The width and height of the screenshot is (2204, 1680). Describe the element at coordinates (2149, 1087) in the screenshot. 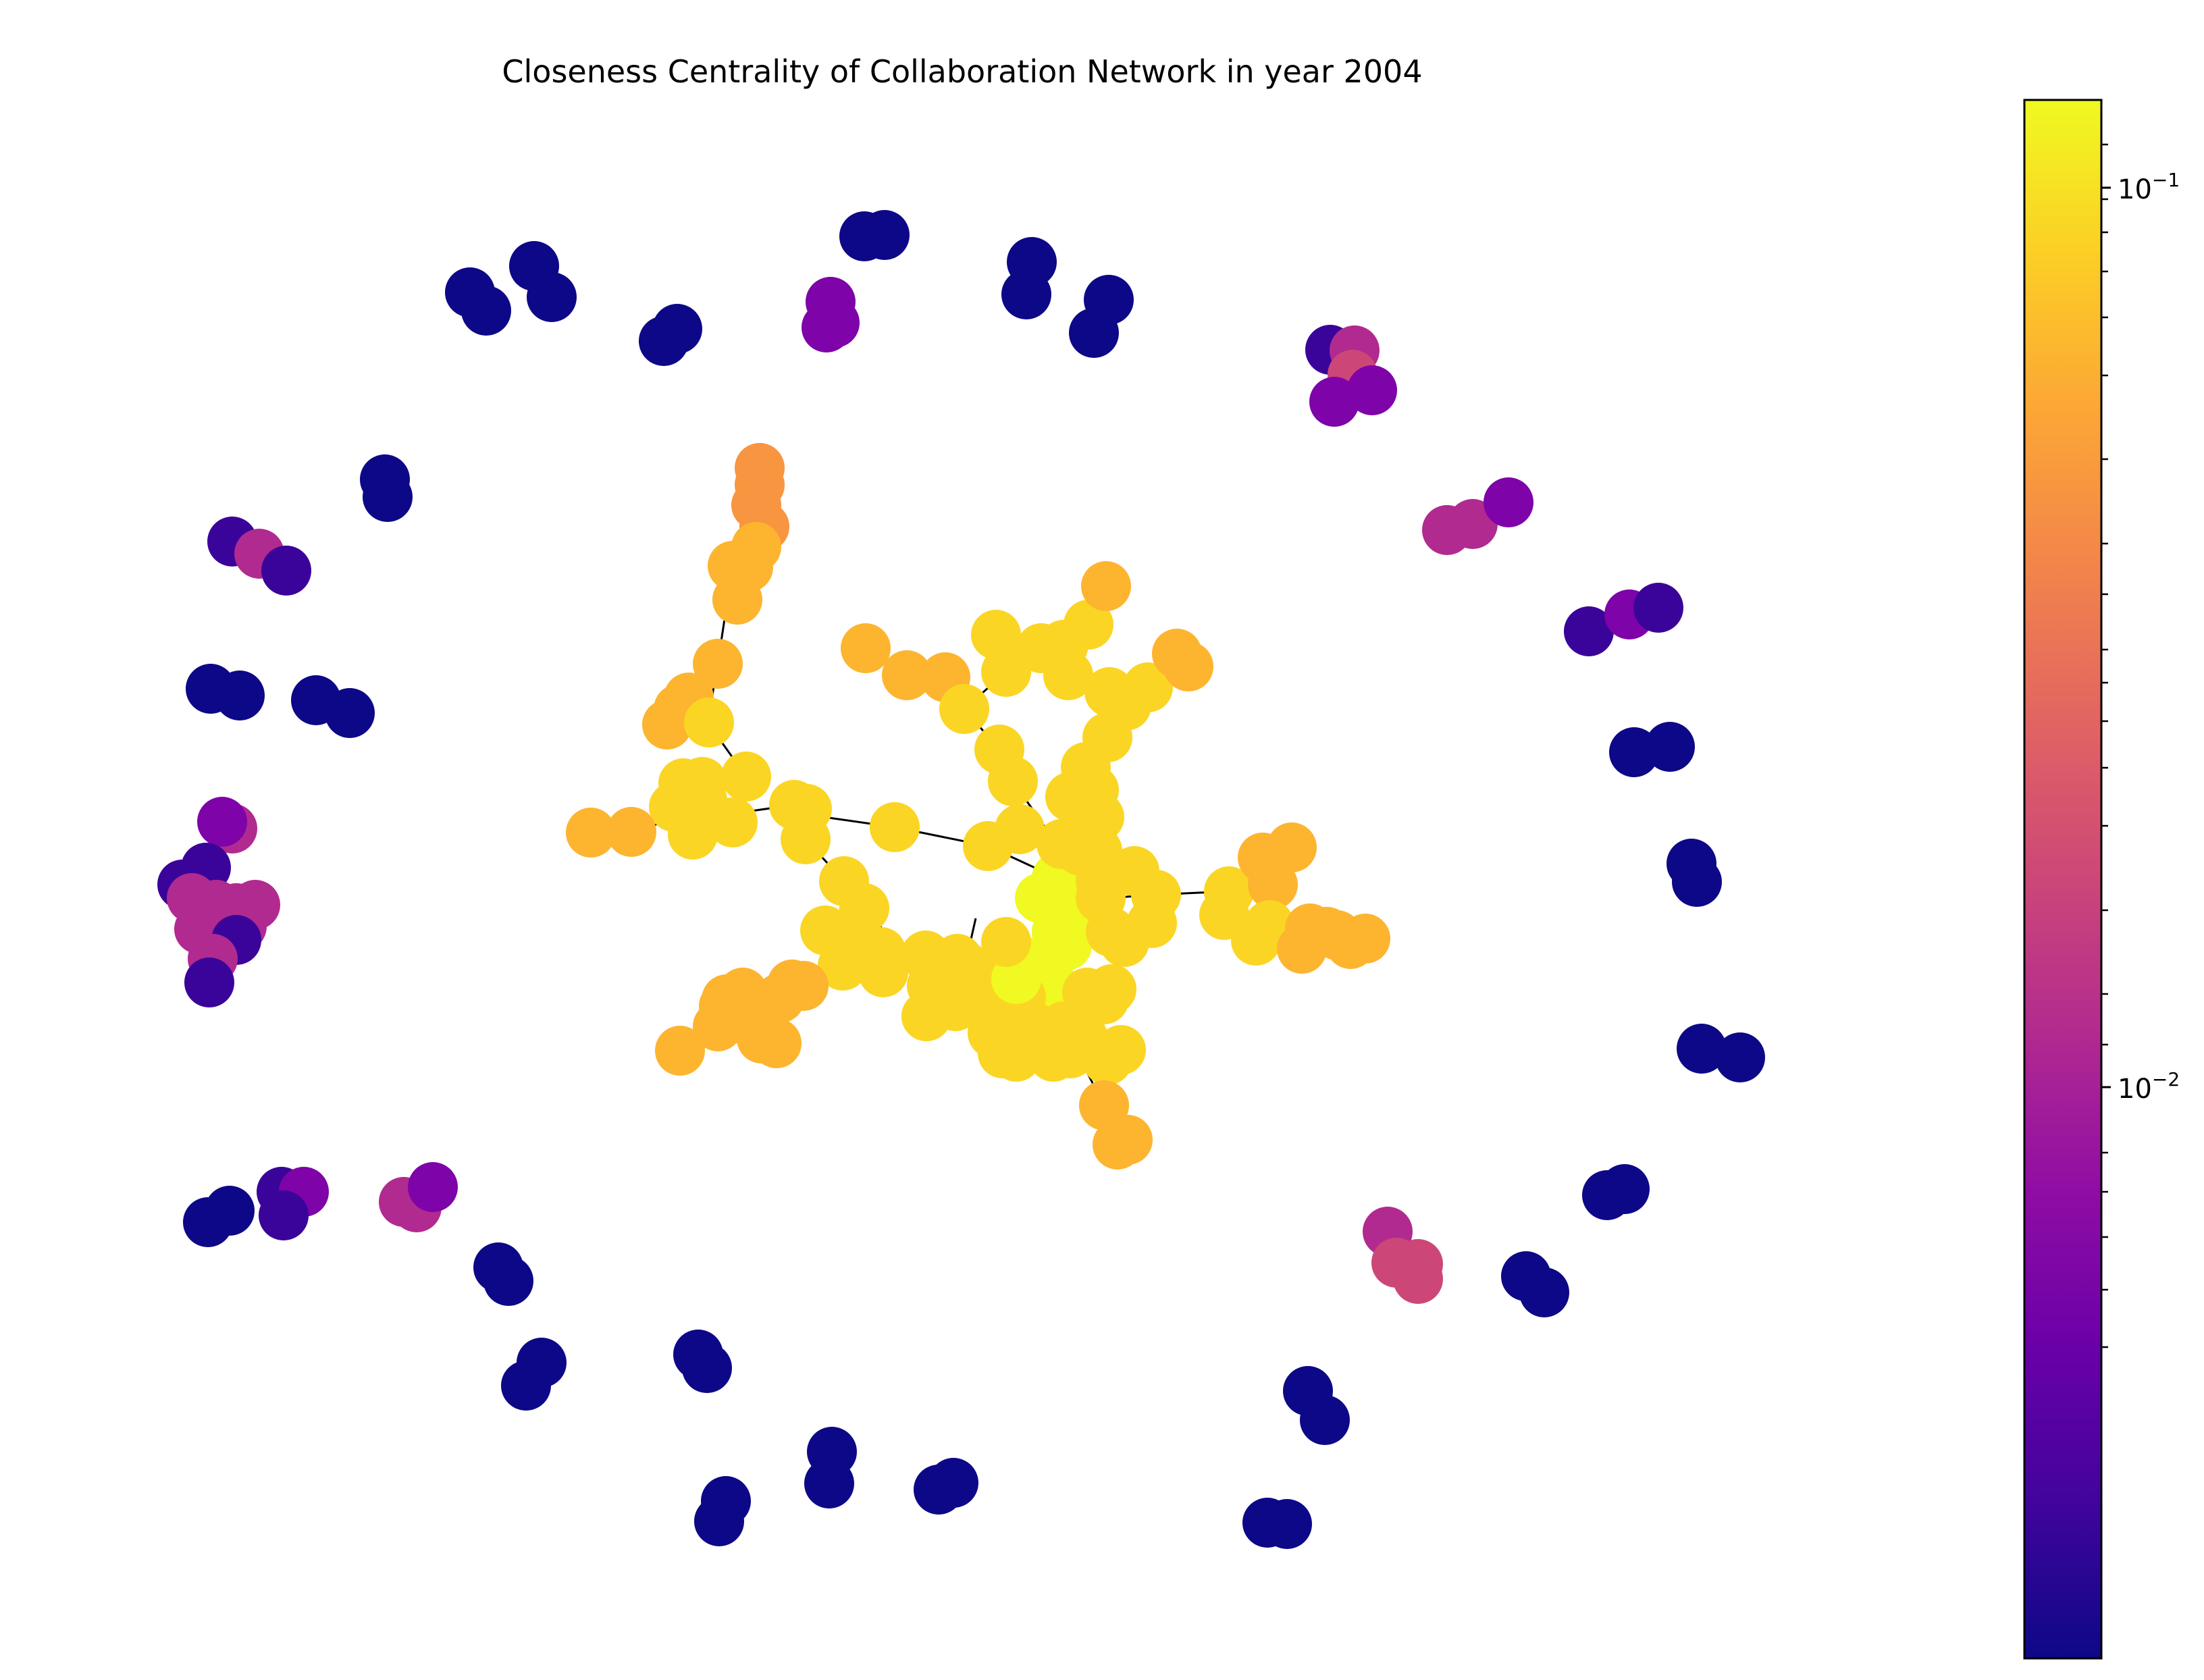

I see `colorbar-tick-label-2: 10⁻²` at that location.